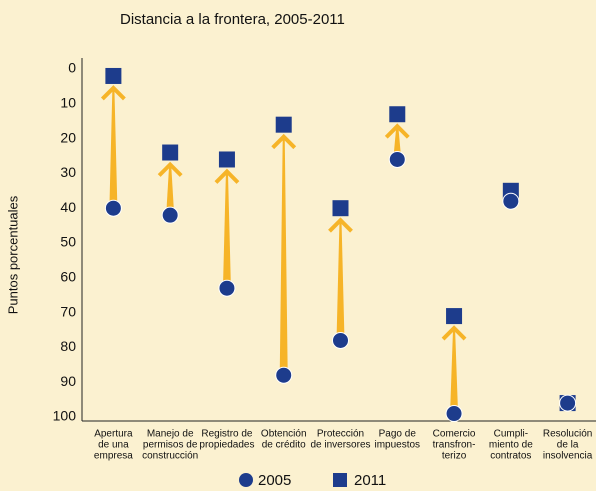 The width and height of the screenshot is (596, 491). What do you see at coordinates (454, 445) in the screenshot?
I see `x-tick-label: transfron-` at bounding box center [454, 445].